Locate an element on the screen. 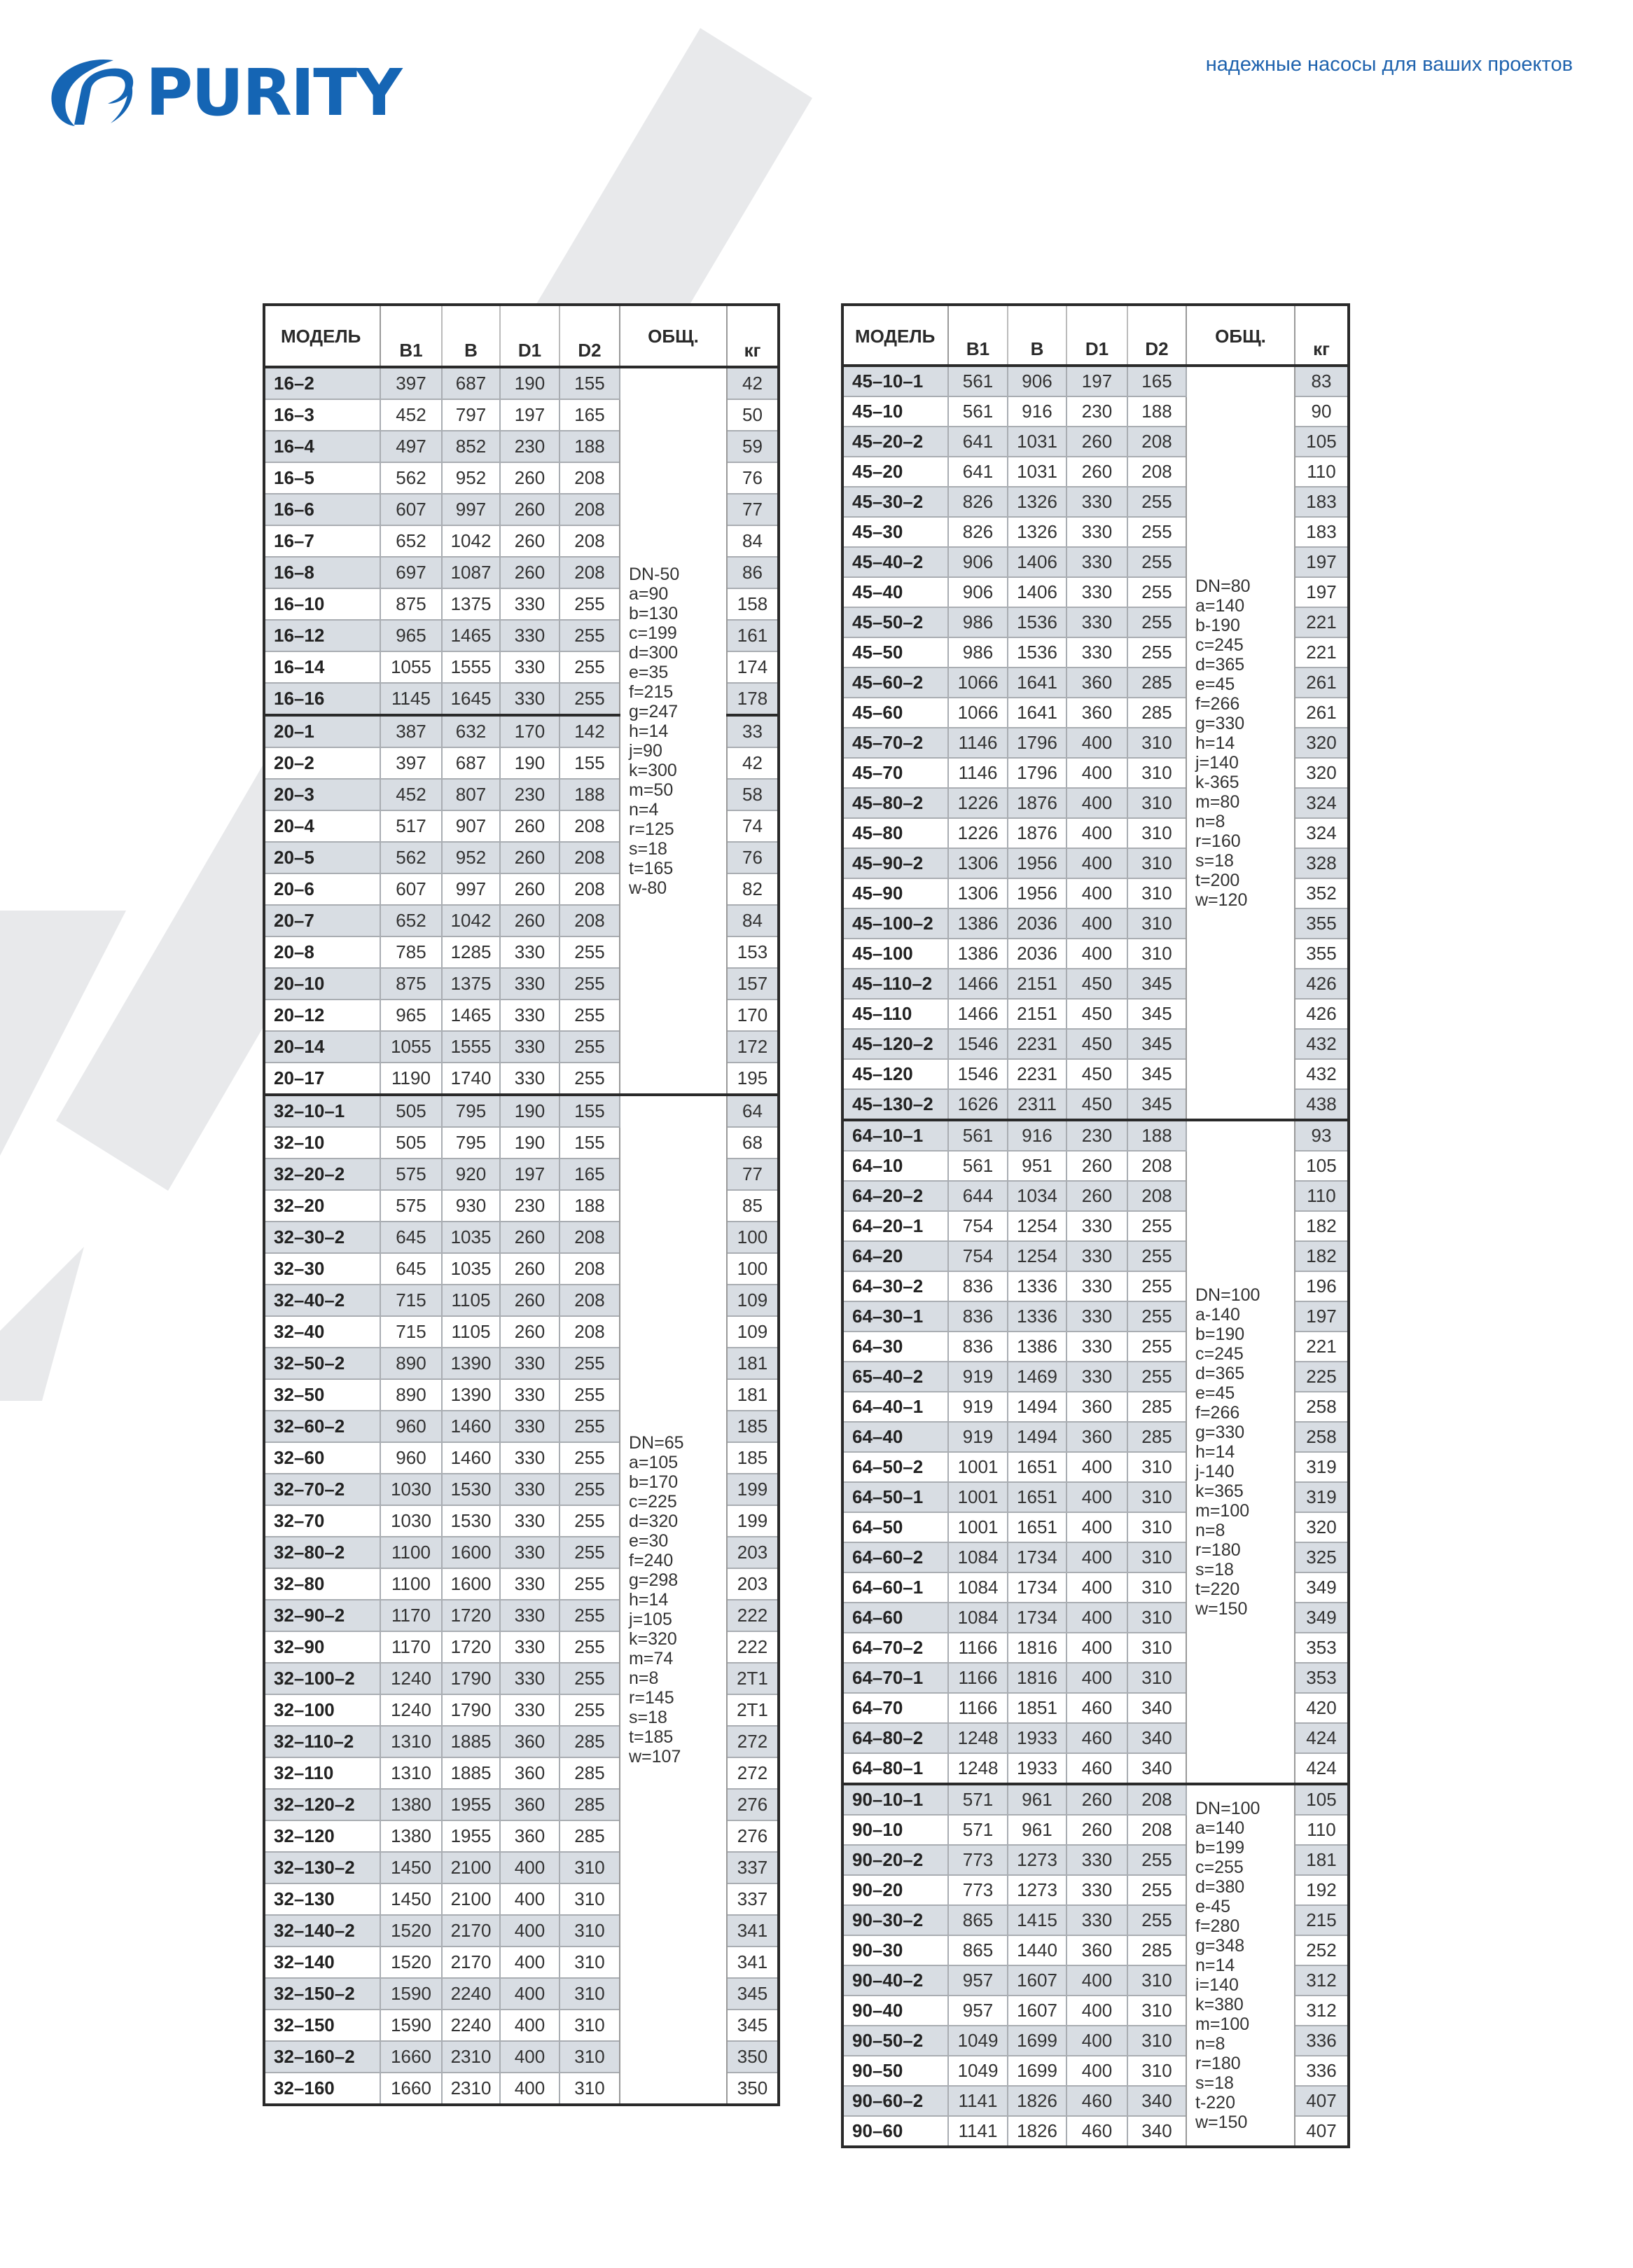 The width and height of the screenshot is (1633, 2268). cell-model: 45–90–2 is located at coordinates (895, 863).